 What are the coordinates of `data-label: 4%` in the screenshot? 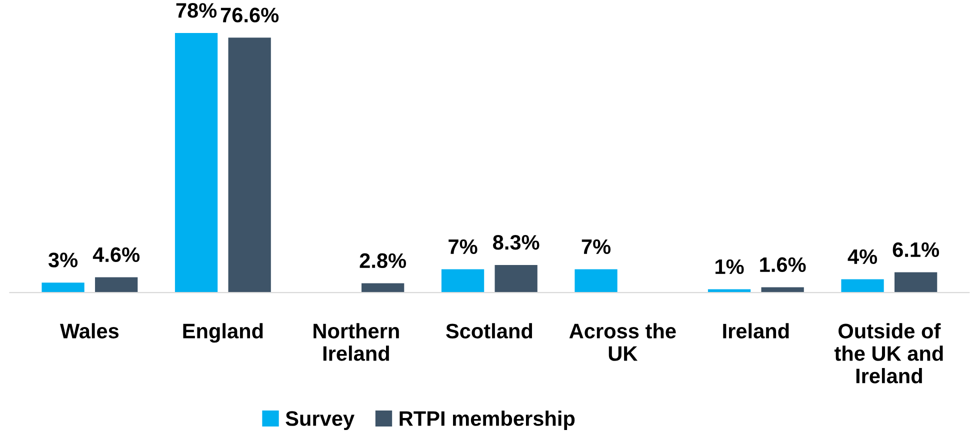 It's located at (863, 256).